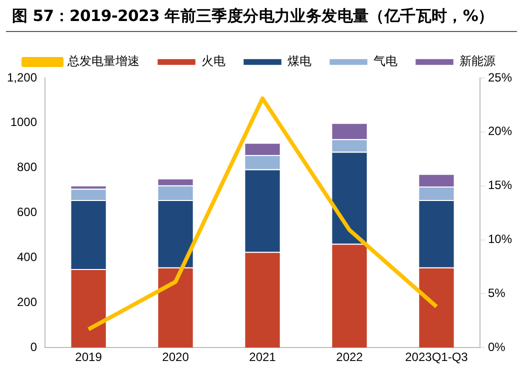 Image resolution: width=523 pixels, height=379 pixels. What do you see at coordinates (497, 293) in the screenshot?
I see `y2-tick-label: 5%` at bounding box center [497, 293].